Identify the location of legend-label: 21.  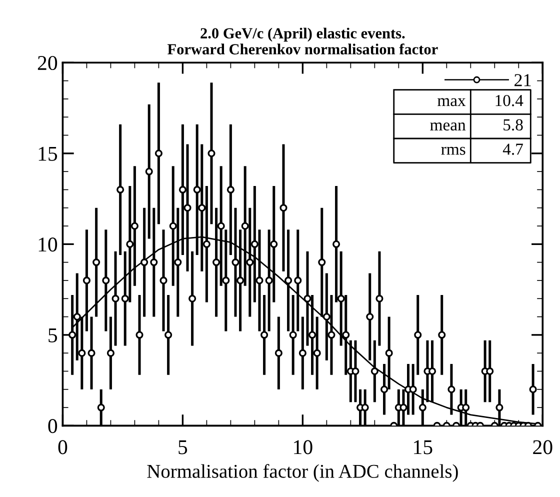
(522, 80).